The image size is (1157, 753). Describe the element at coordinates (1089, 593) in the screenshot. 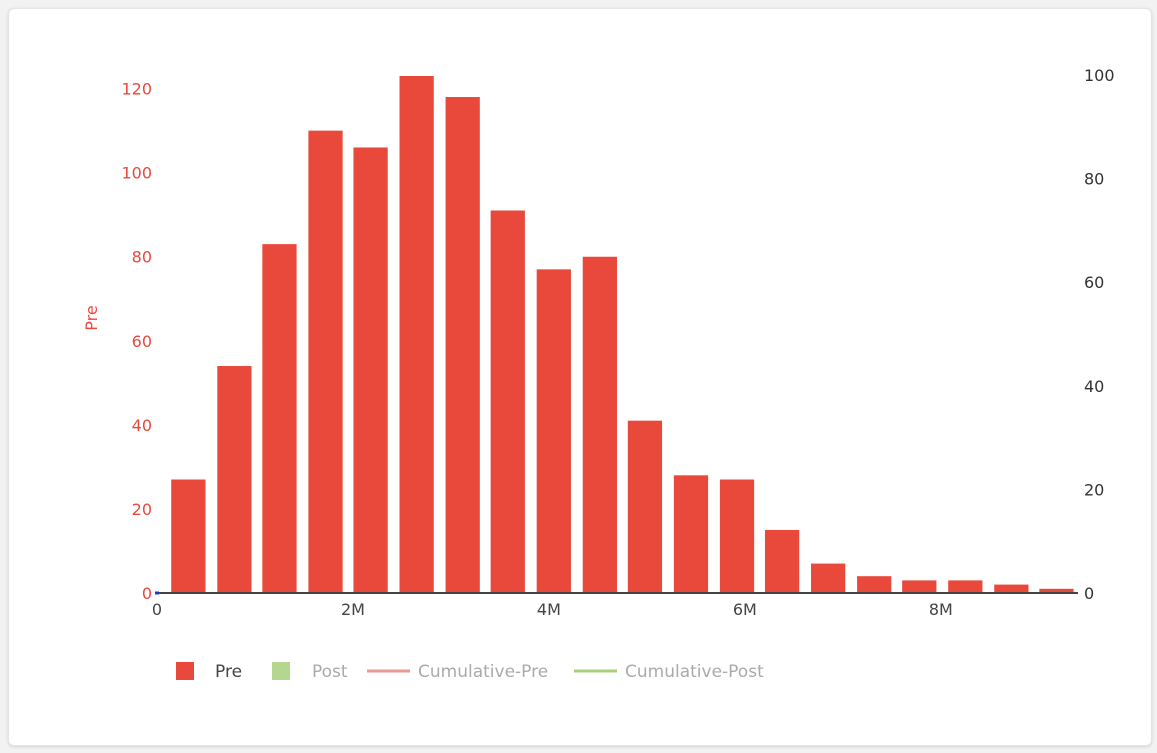

I see `y2-tick-label: 0` at that location.